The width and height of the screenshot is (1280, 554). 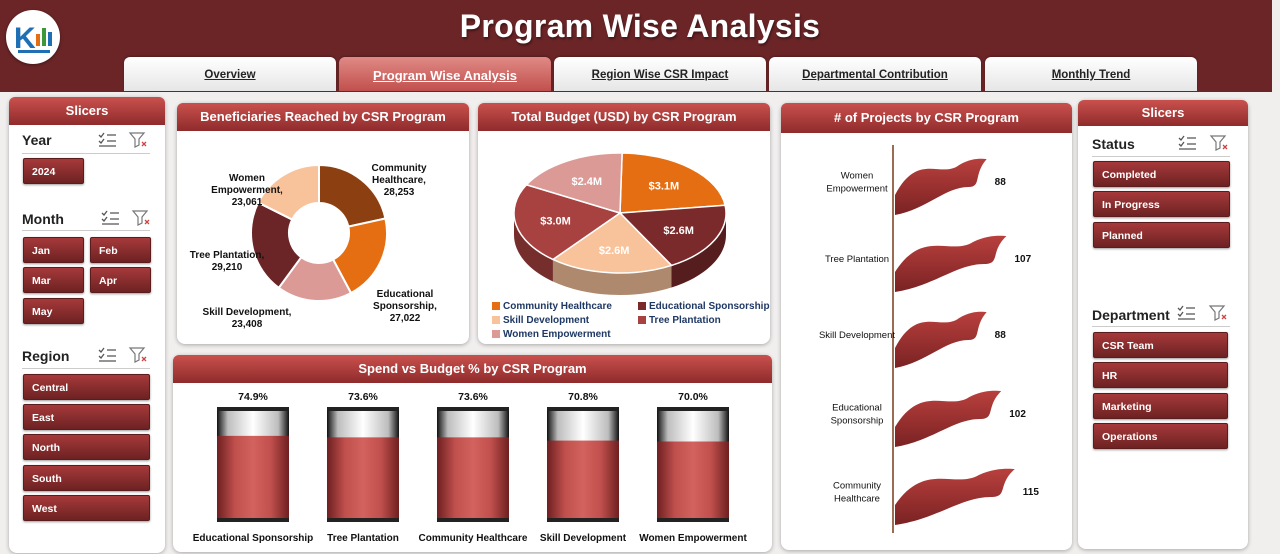 What do you see at coordinates (230, 74) in the screenshot?
I see `tab-overview: Overview` at bounding box center [230, 74].